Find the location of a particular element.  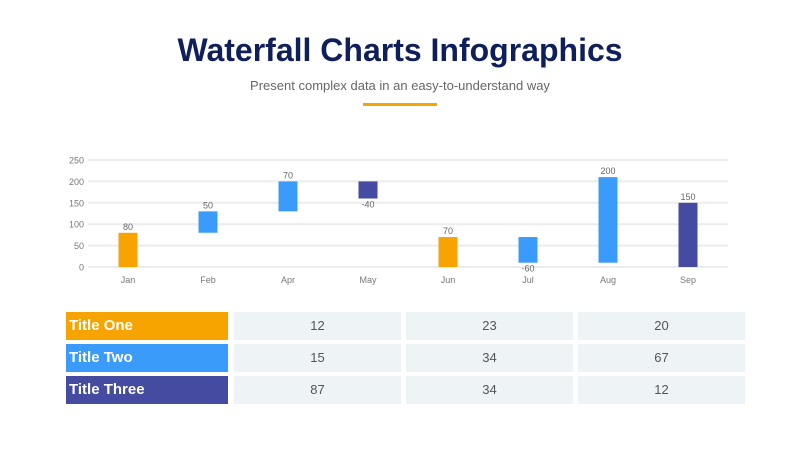

table-row: Title One 12 23 20 is located at coordinates (408, 326).